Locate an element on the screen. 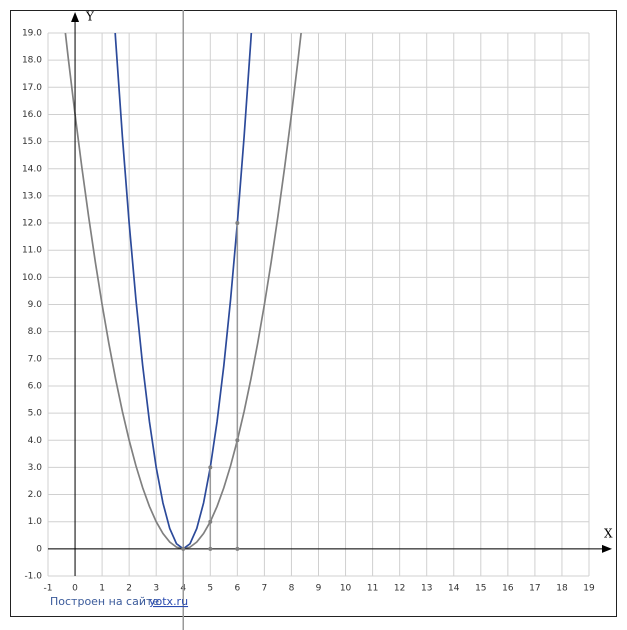 This screenshot has height=630, width=627. x-tick-label: 12 is located at coordinates (399, 589).